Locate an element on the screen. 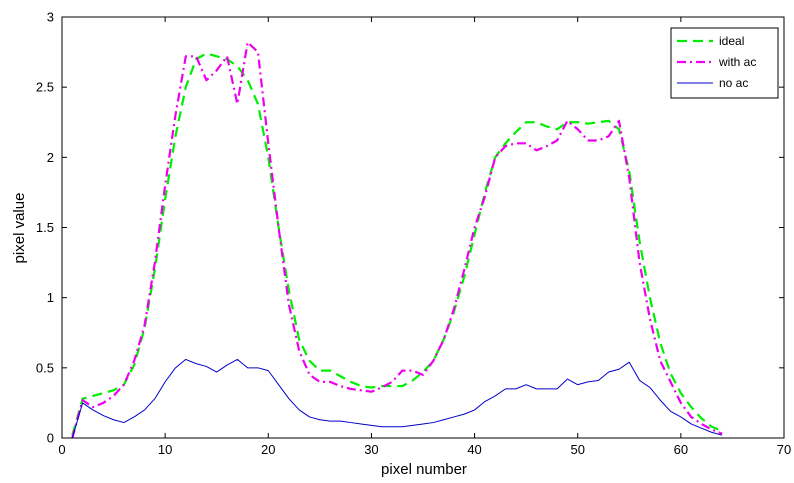  y-tick-label: 2.5 is located at coordinates (45, 87).